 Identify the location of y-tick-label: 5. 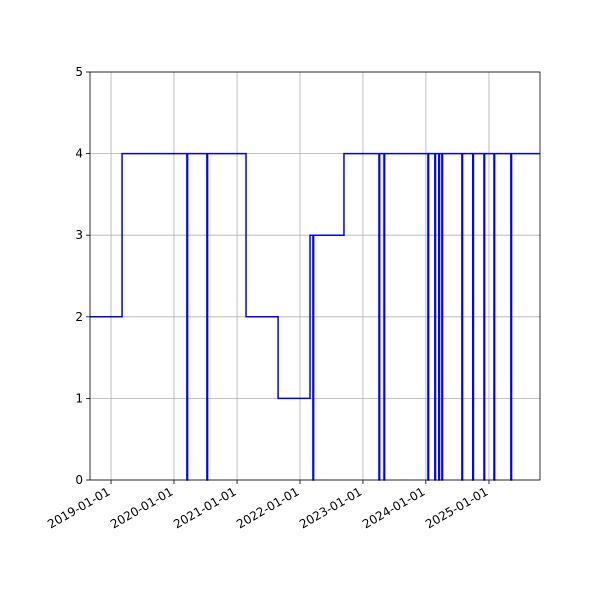
(79, 72).